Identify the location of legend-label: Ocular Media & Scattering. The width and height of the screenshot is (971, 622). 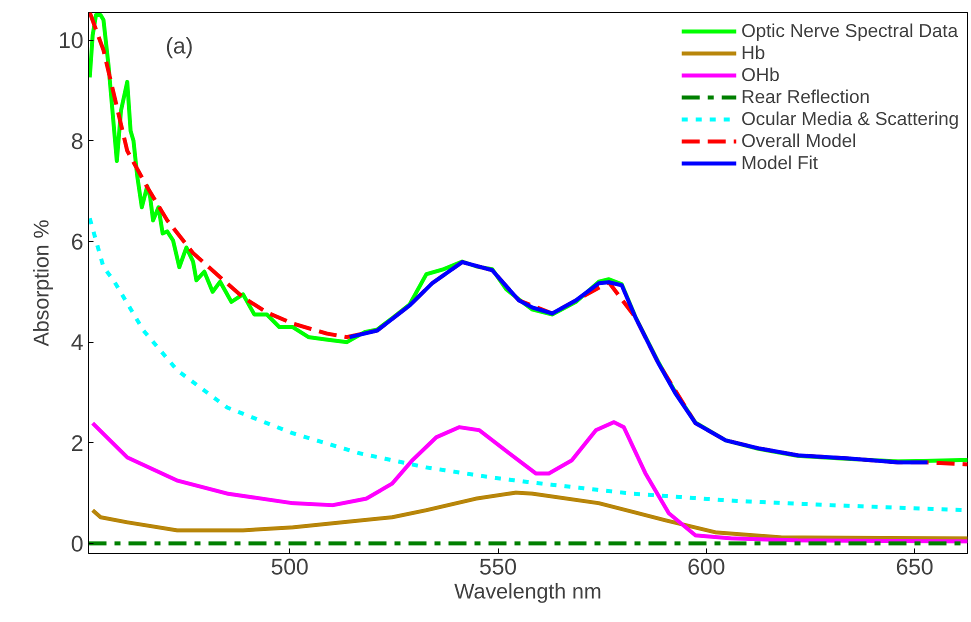
(850, 119).